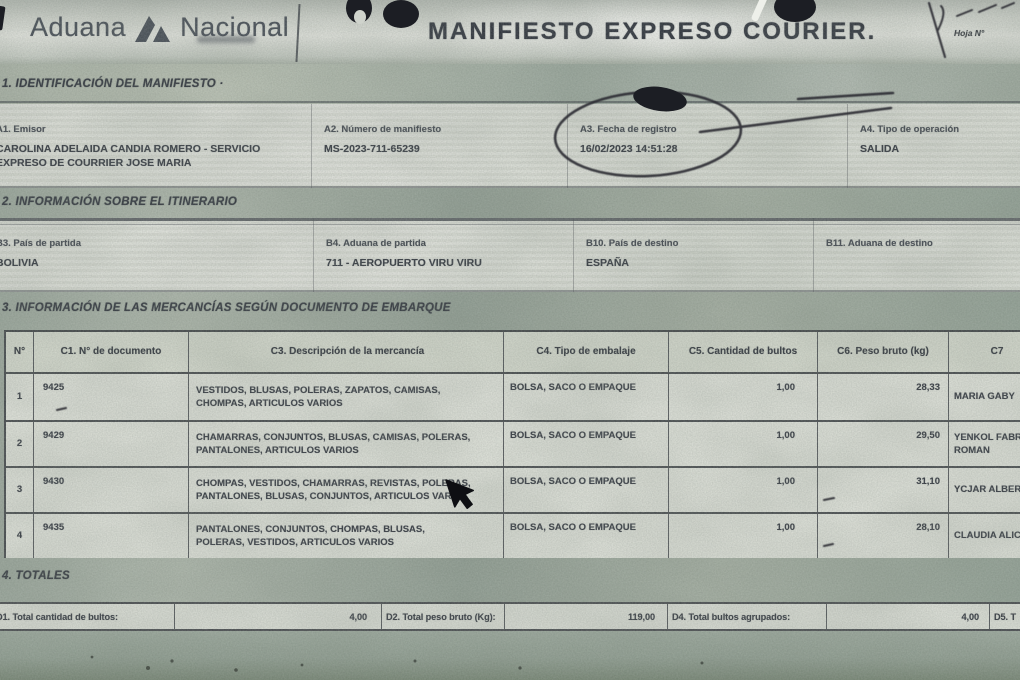 The image size is (1020, 680). What do you see at coordinates (346, 352) in the screenshot?
I see `column-header-descripcion: C3. Descripción de la mercancía` at bounding box center [346, 352].